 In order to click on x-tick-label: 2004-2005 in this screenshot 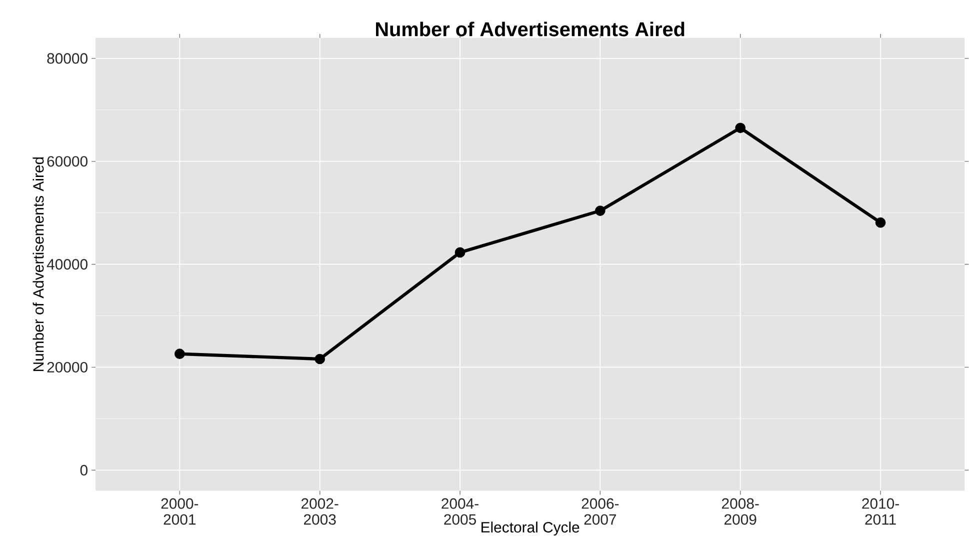, I will do `click(460, 511)`.